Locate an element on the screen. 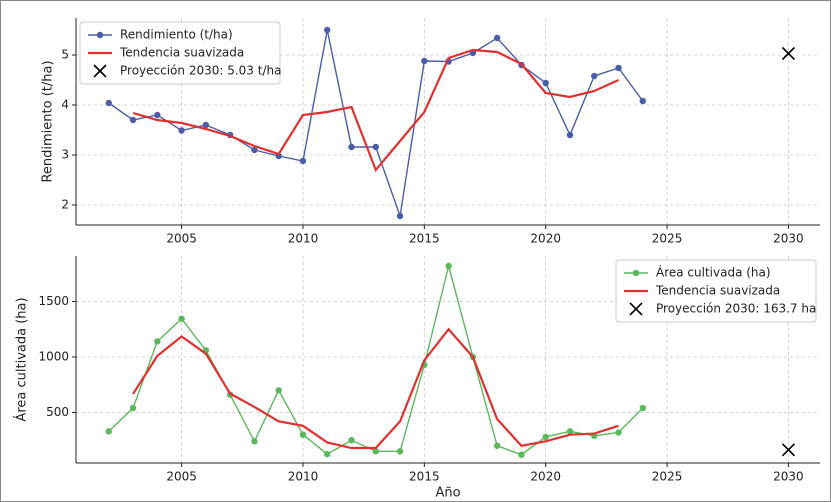 Image resolution: width=831 pixels, height=502 pixels. y-tick-label: 1000 is located at coordinates (53, 357).